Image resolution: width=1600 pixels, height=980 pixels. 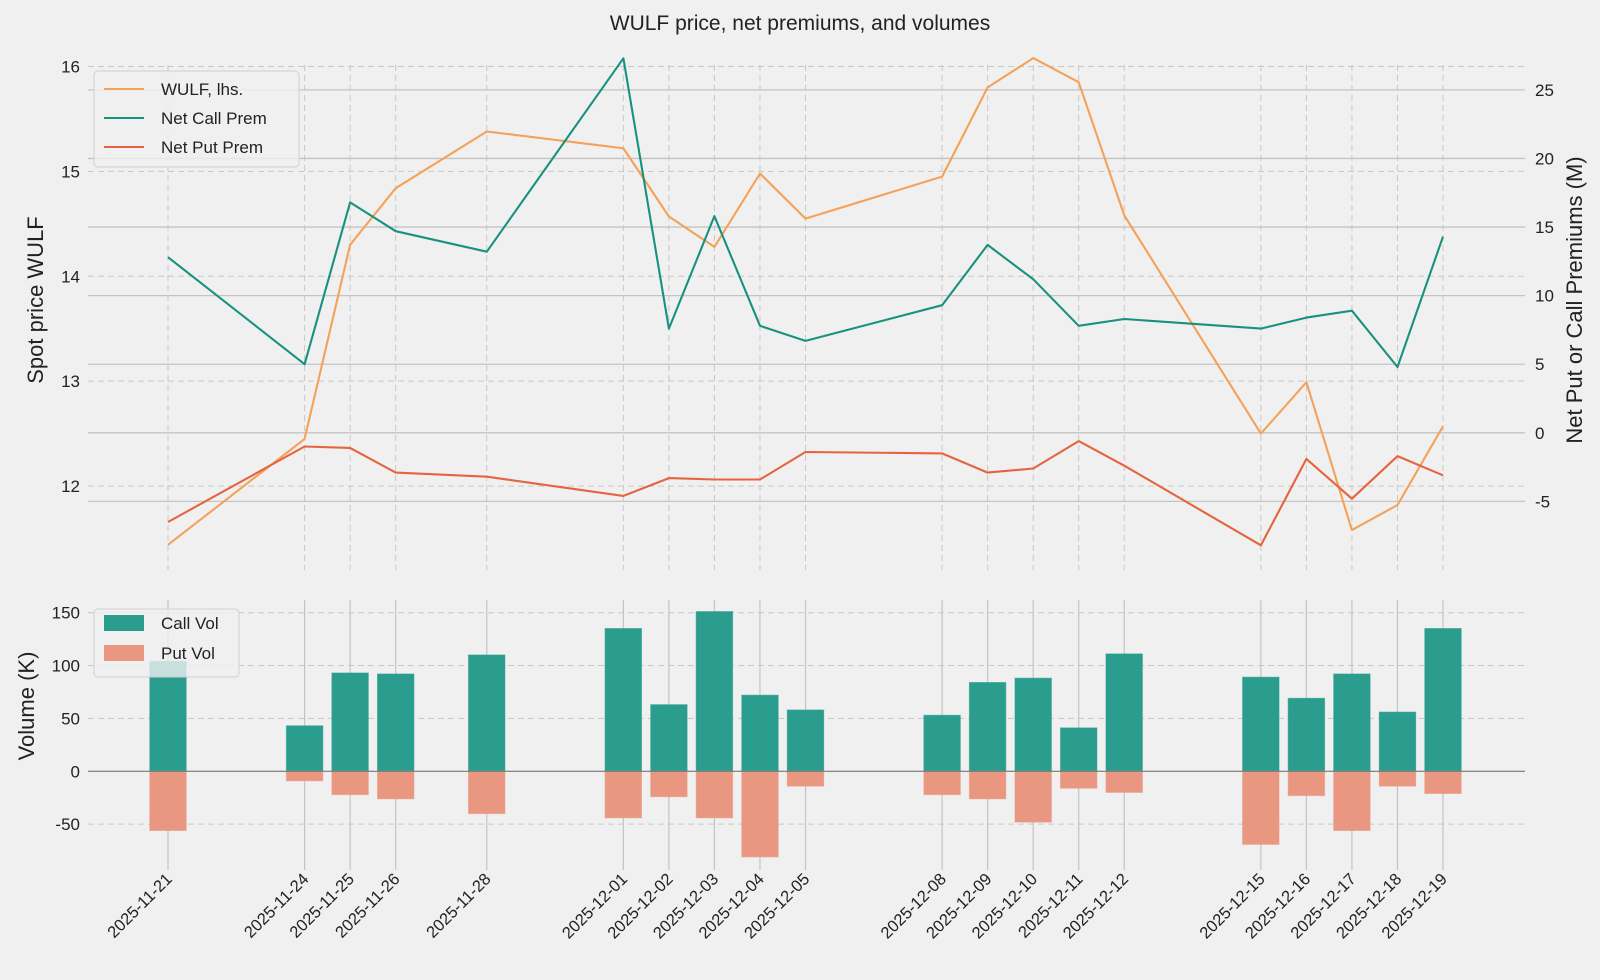 What do you see at coordinates (35, 300) in the screenshot?
I see `left-y-axis-label: Spot price WULF` at bounding box center [35, 300].